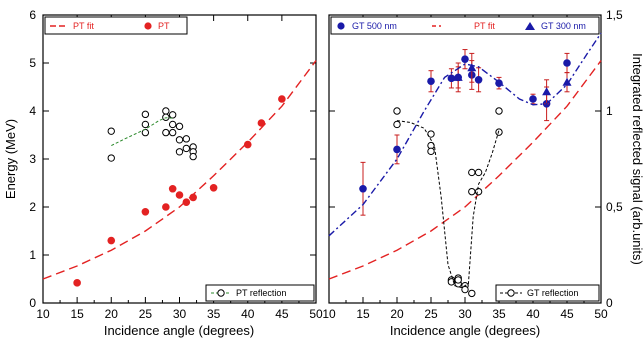 Image resolution: width=643 pixels, height=343 pixels. Describe the element at coordinates (552, 293) in the screenshot. I see `legend-gt-reflection-label: GT reflection` at that location.